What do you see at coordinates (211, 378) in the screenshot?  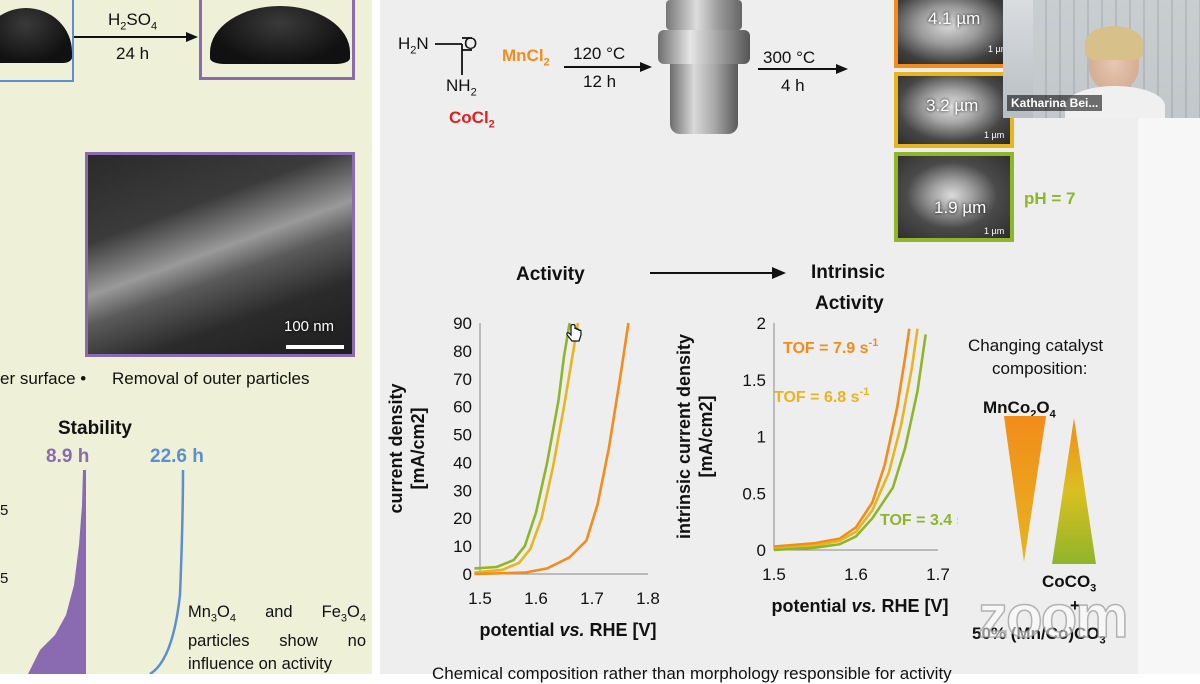 I see `caption-right: Removal of outer particles` at bounding box center [211, 378].